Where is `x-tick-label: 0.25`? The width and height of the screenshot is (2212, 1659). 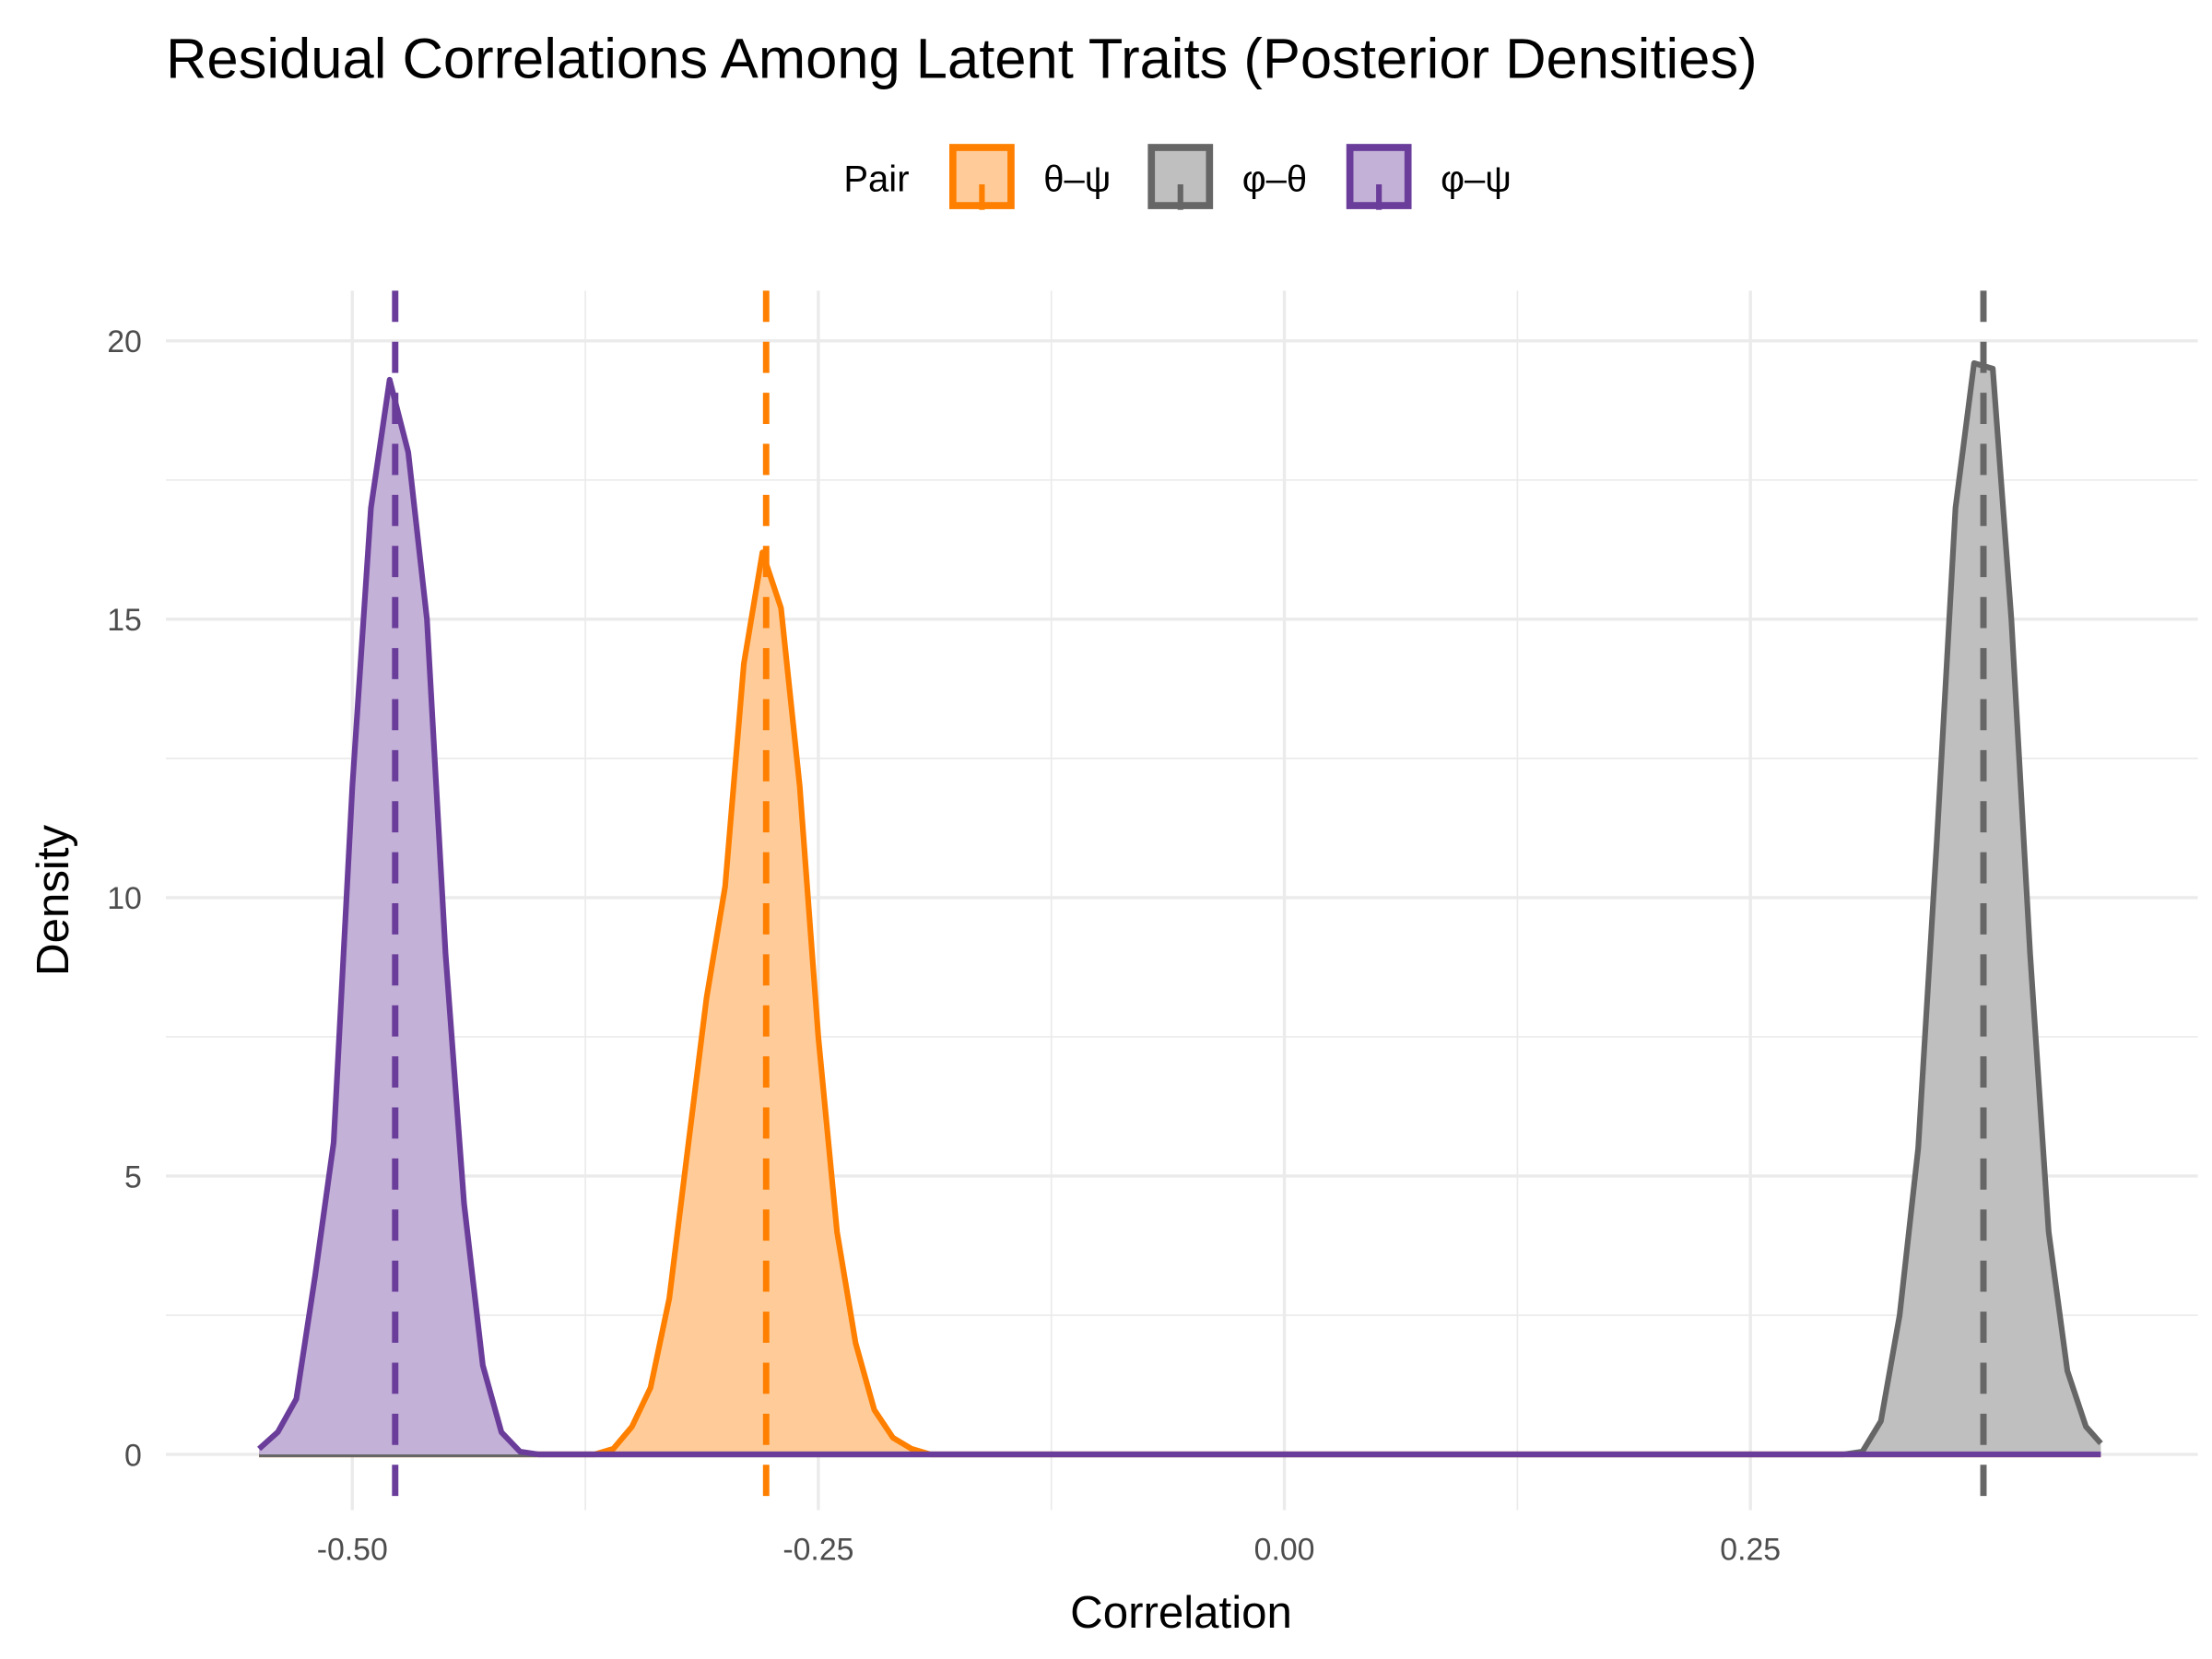 x-tick-label: 0.25 is located at coordinates (1750, 1549).